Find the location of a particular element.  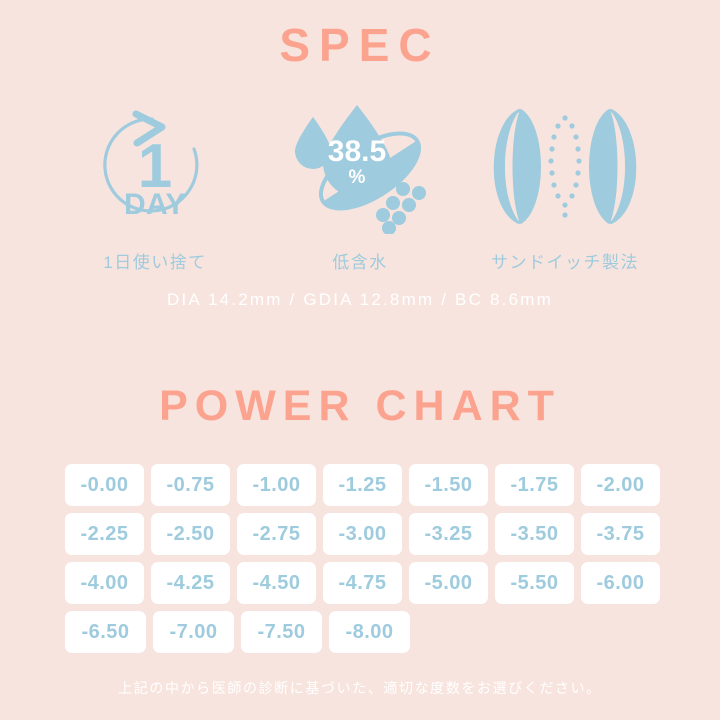

power-cell: -1.00 is located at coordinates (276, 485).